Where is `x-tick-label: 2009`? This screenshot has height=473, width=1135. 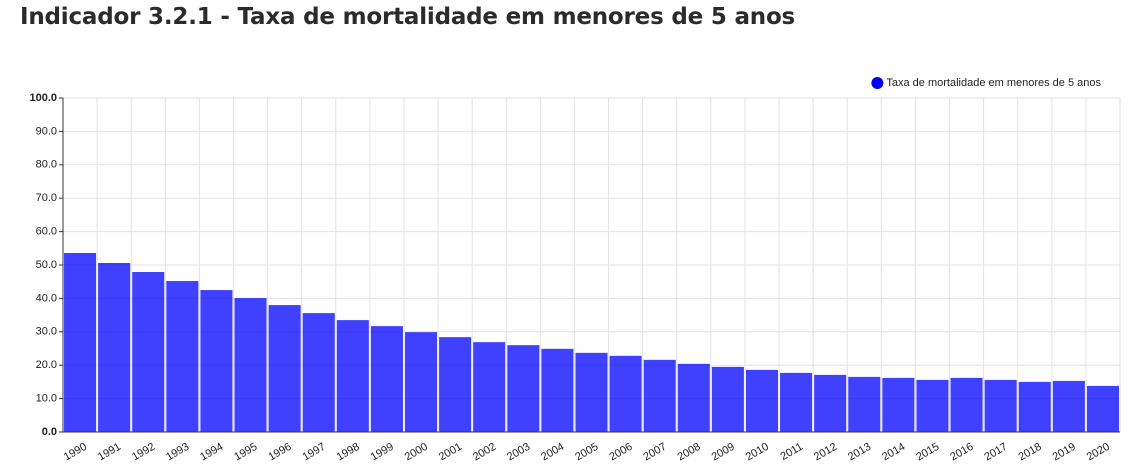 x-tick-label: 2009 is located at coordinates (723, 452).